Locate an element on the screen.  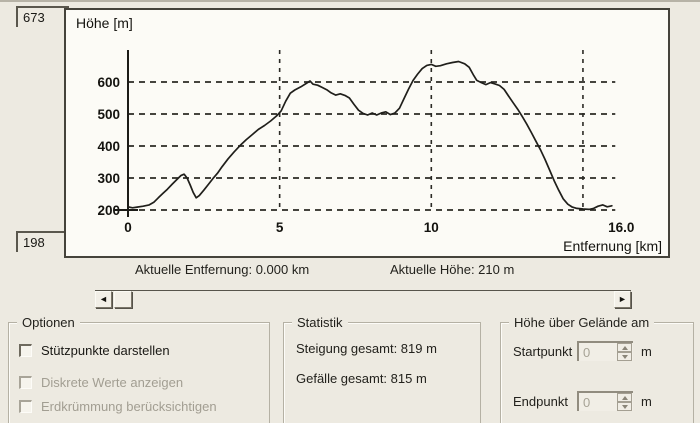
scrollbar-track is located at coordinates (373, 299).